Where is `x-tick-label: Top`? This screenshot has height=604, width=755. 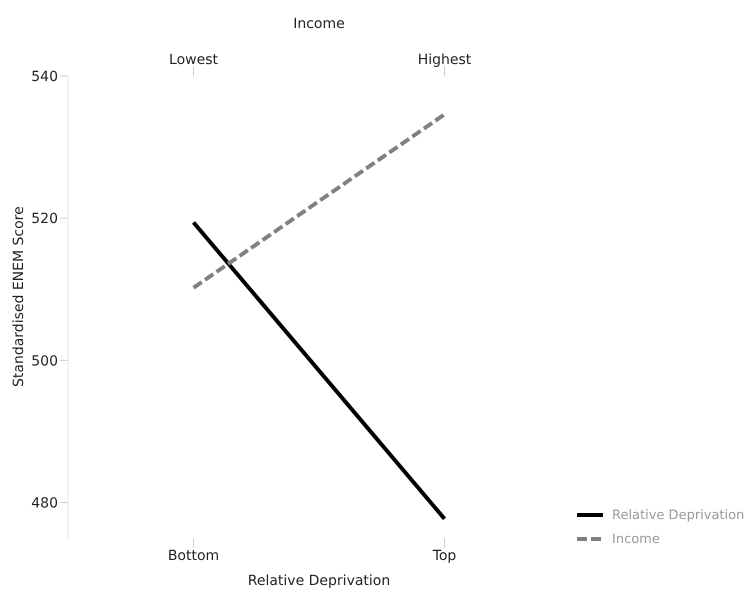
x-tick-label: Top is located at coordinates (444, 556).